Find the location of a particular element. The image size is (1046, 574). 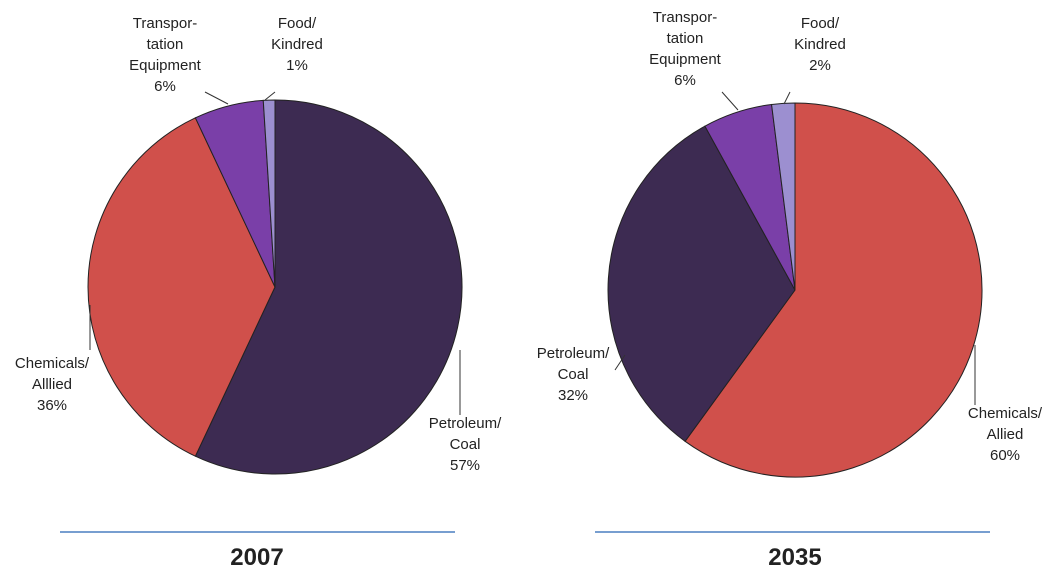

chart-title: 2007 is located at coordinates (256, 557).